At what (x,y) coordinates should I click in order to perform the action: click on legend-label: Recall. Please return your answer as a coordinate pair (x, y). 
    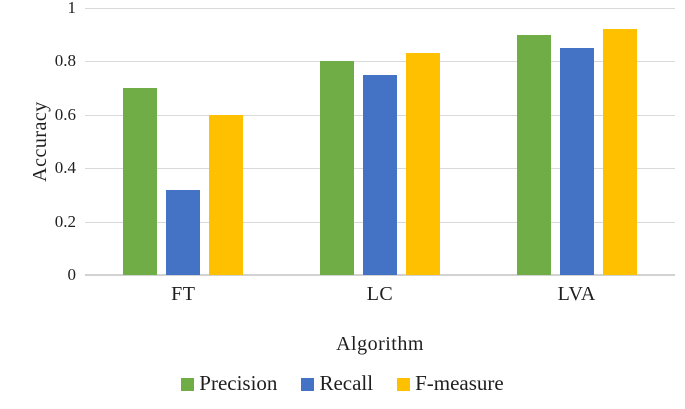
    Looking at the image, I should click on (346, 383).